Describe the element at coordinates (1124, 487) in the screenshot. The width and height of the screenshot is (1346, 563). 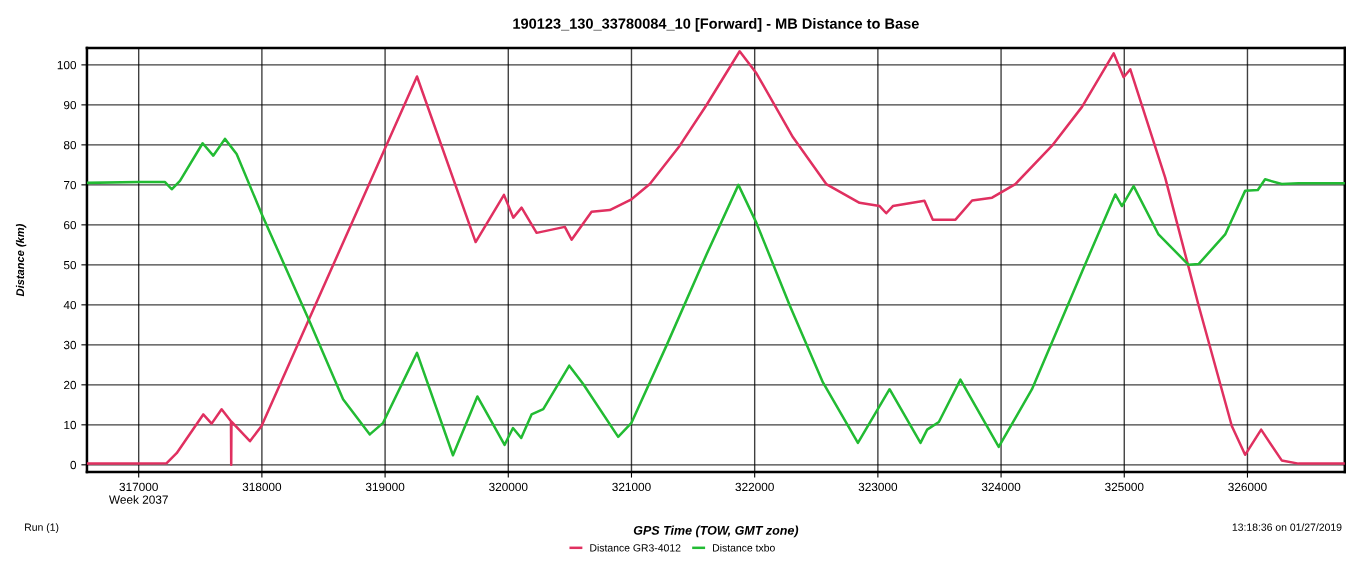
I see `x-tick-label: 325000` at that location.